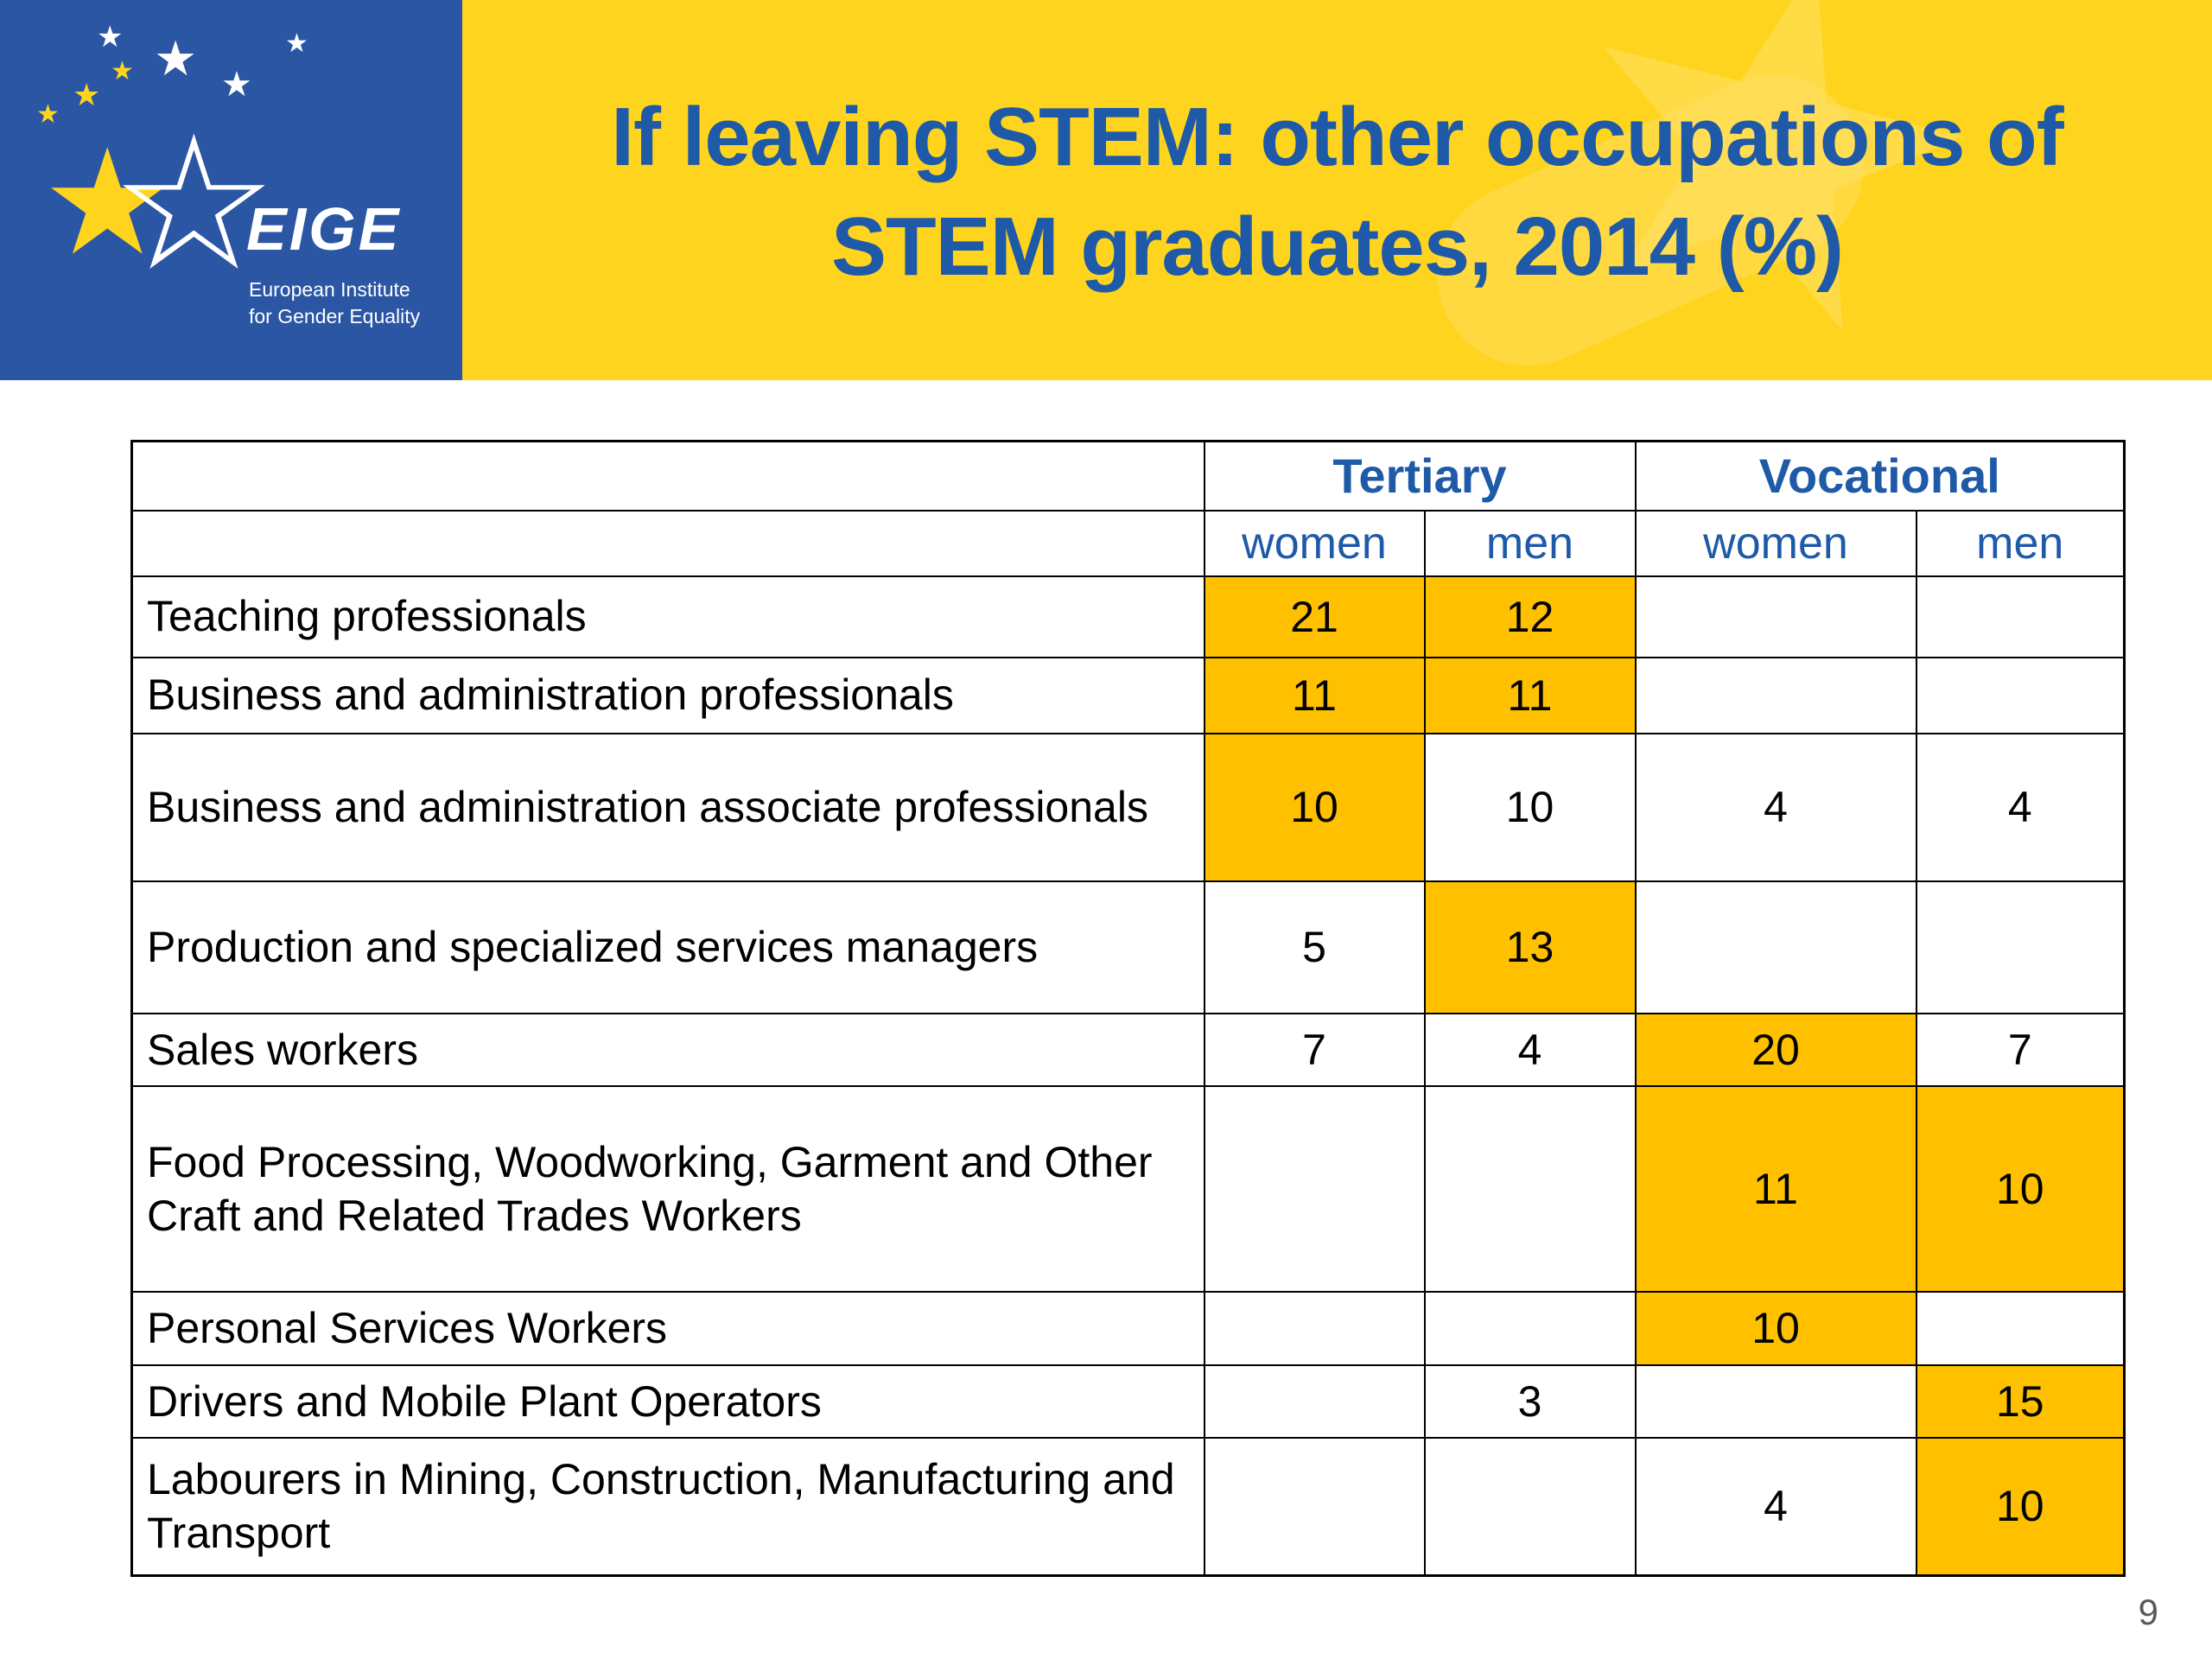 This screenshot has height=1659, width=2212. What do you see at coordinates (1337, 137) in the screenshot?
I see `slide-title-line1: If leaving STEM: other occupations of` at bounding box center [1337, 137].